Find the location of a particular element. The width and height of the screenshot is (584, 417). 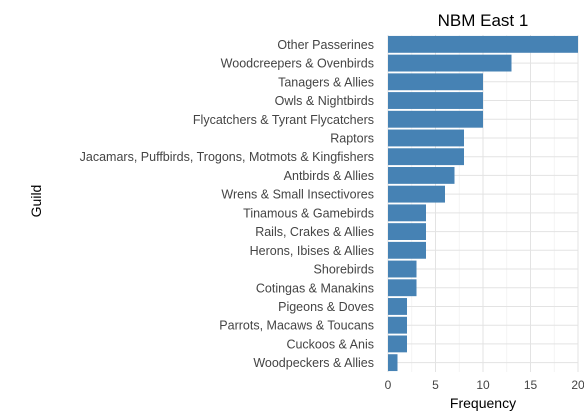

category-label: Flycatchers & Tyrant Flycatchers is located at coordinates (283, 120).